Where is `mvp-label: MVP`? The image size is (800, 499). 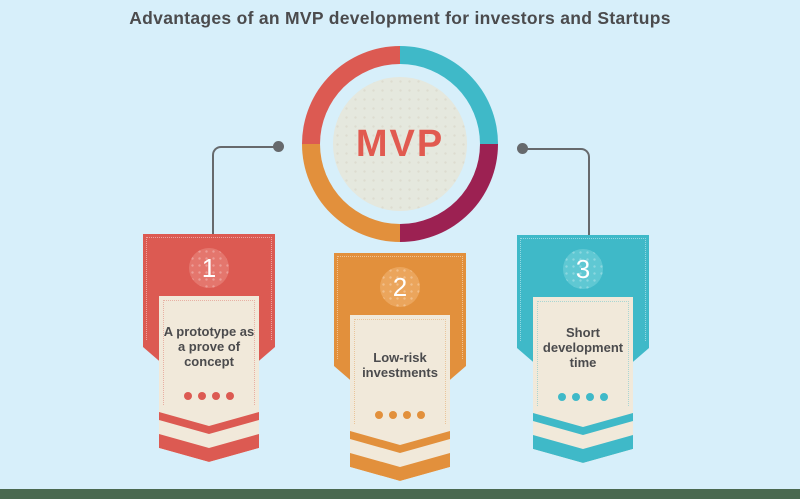 mvp-label: MVP is located at coordinates (400, 143).